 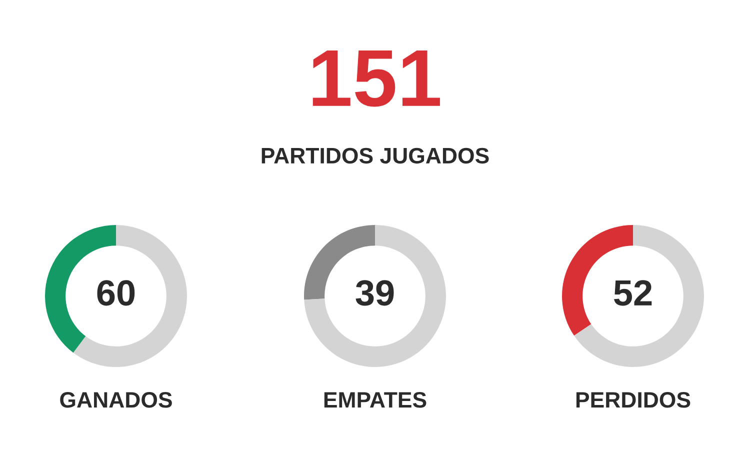 I want to click on text: 151, so click(x=376, y=78).